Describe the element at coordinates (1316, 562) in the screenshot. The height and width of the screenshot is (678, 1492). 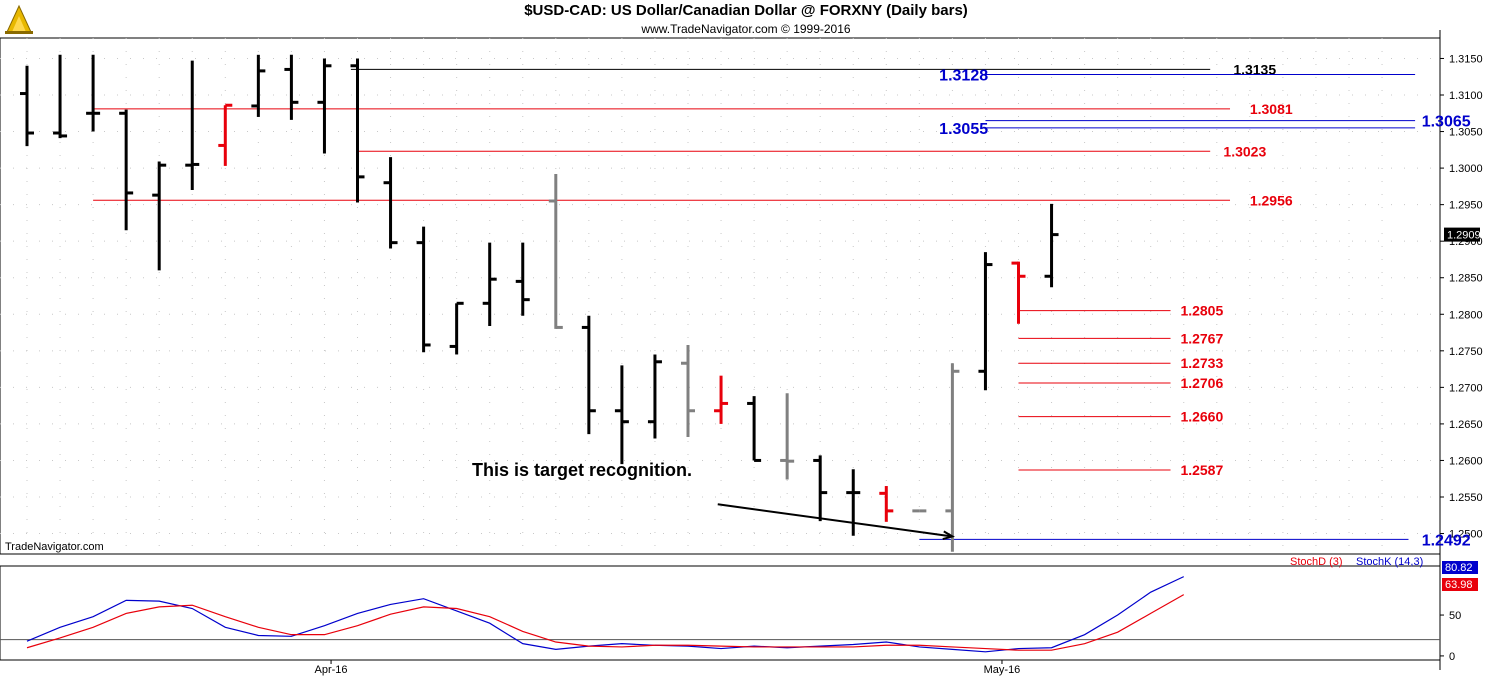
I see `legend-stochd: StochD (3)` at that location.